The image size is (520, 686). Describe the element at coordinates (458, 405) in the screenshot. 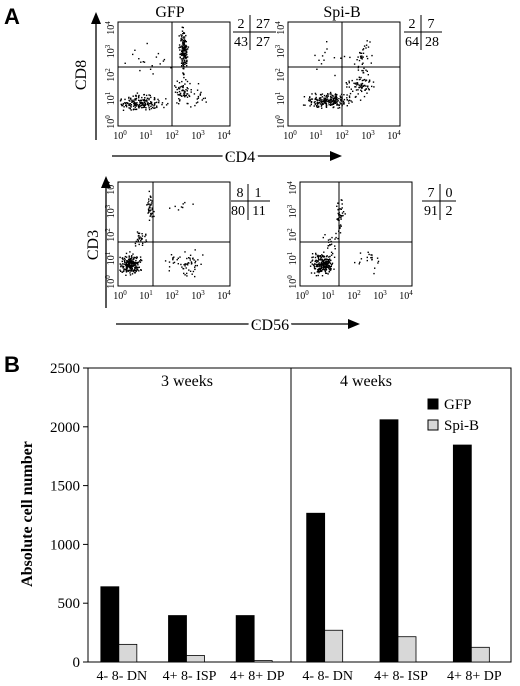

I see `legend-label-gfp: GFP` at that location.